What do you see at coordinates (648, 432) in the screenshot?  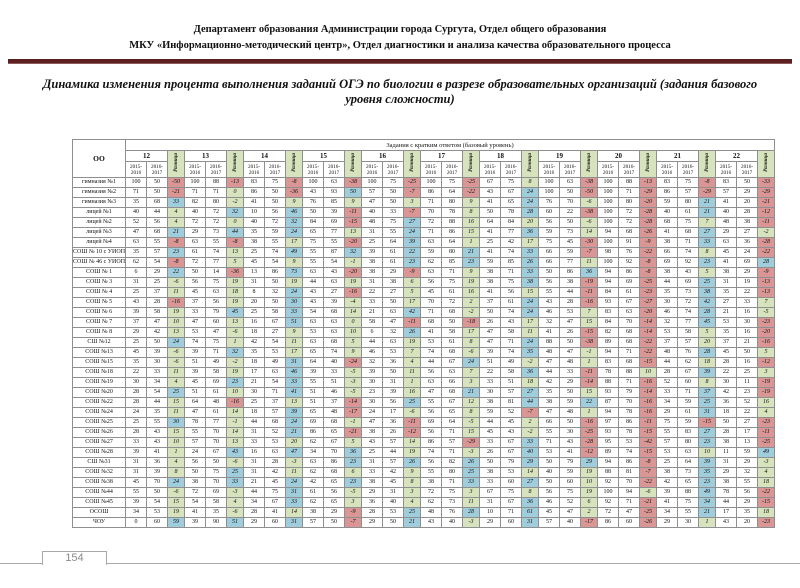 I see `diff-value-cell: -15` at bounding box center [648, 432].